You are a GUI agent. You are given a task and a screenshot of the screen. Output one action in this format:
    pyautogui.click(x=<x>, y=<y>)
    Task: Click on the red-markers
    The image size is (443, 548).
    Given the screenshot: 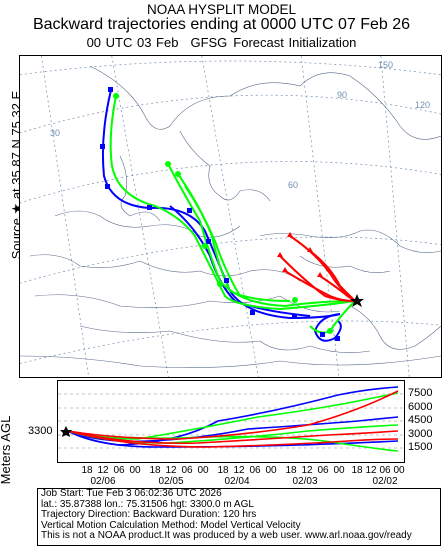 What is the action you would take?
    pyautogui.click(x=300, y=254)
    